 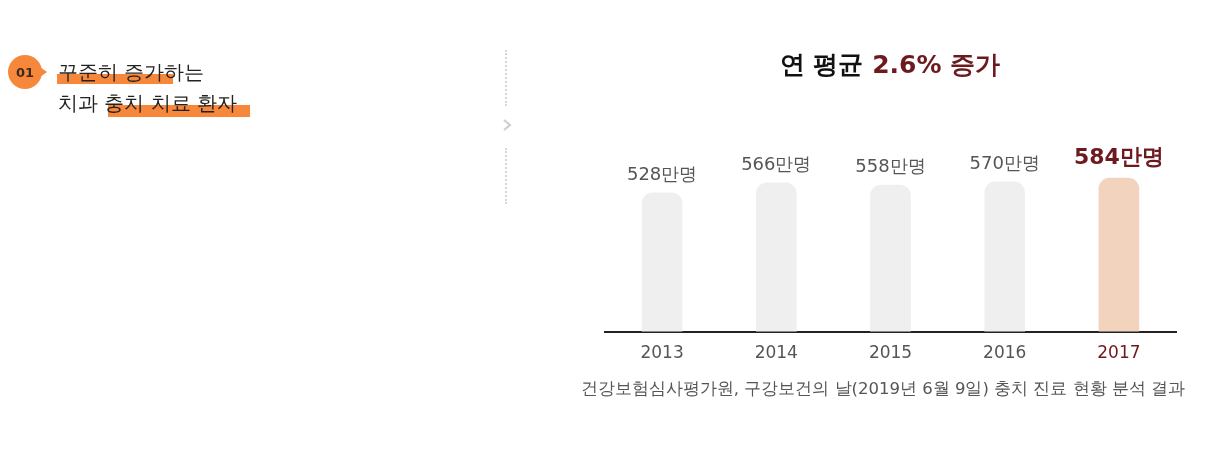 What do you see at coordinates (890, 64) in the screenshot?
I see `chart-title: 연 평균 2.6% 증가` at bounding box center [890, 64].